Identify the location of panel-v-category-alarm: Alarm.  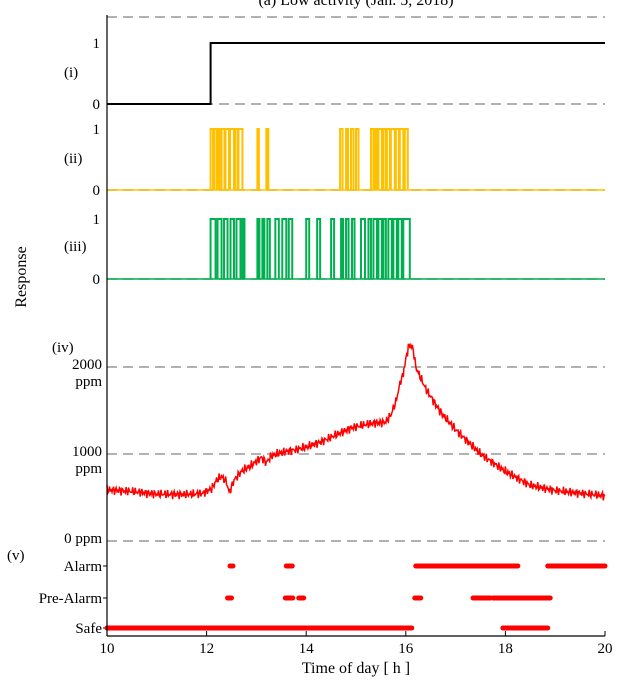
(83, 567).